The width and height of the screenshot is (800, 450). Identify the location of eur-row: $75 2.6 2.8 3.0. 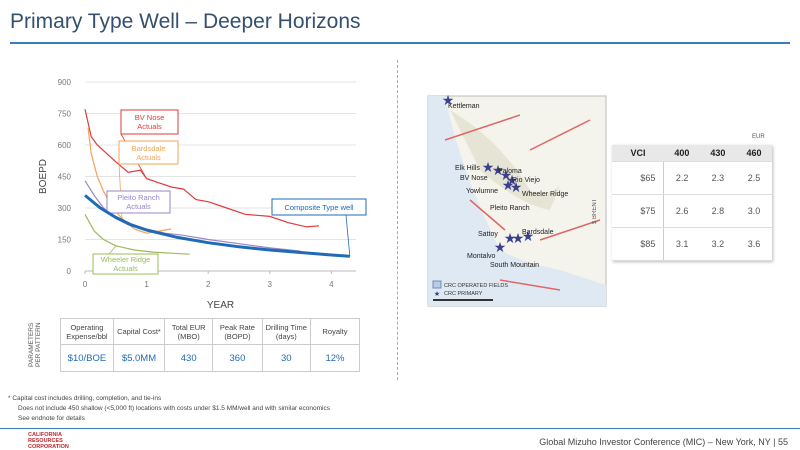
(692, 211).